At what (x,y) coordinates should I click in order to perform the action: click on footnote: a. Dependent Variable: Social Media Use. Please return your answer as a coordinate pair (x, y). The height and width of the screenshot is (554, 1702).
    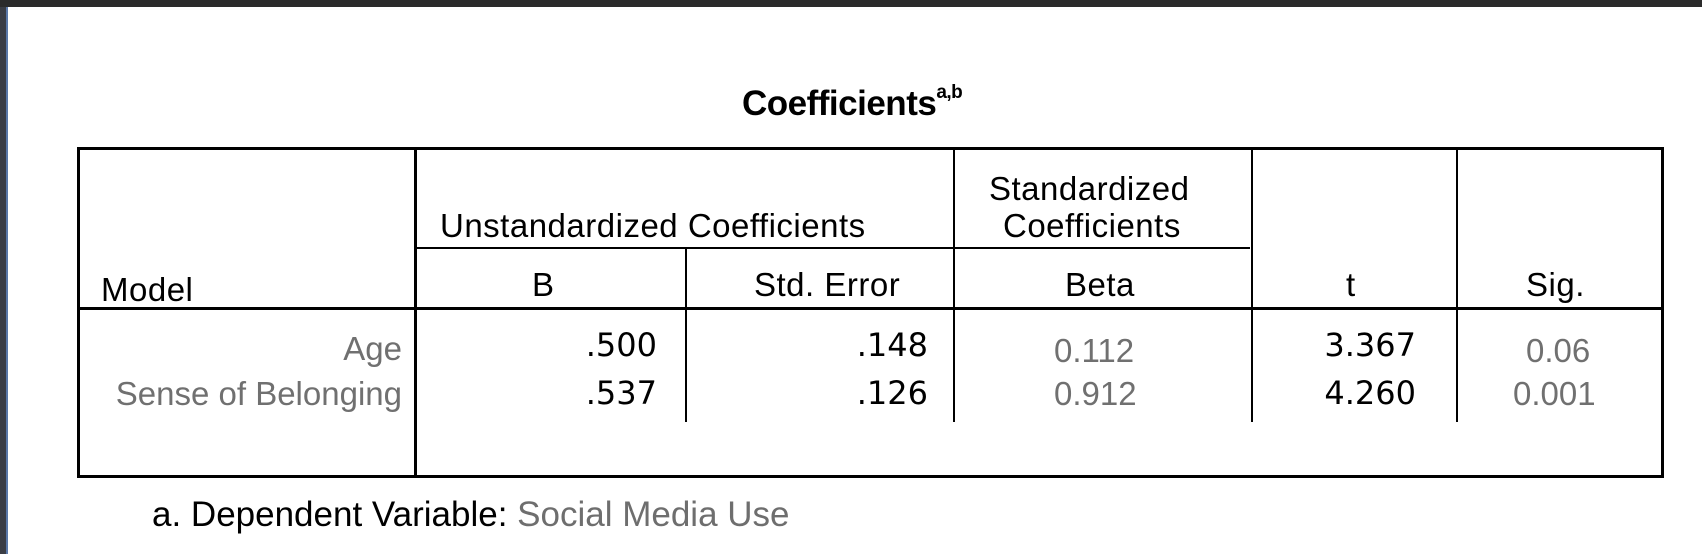
    Looking at the image, I should click on (471, 515).